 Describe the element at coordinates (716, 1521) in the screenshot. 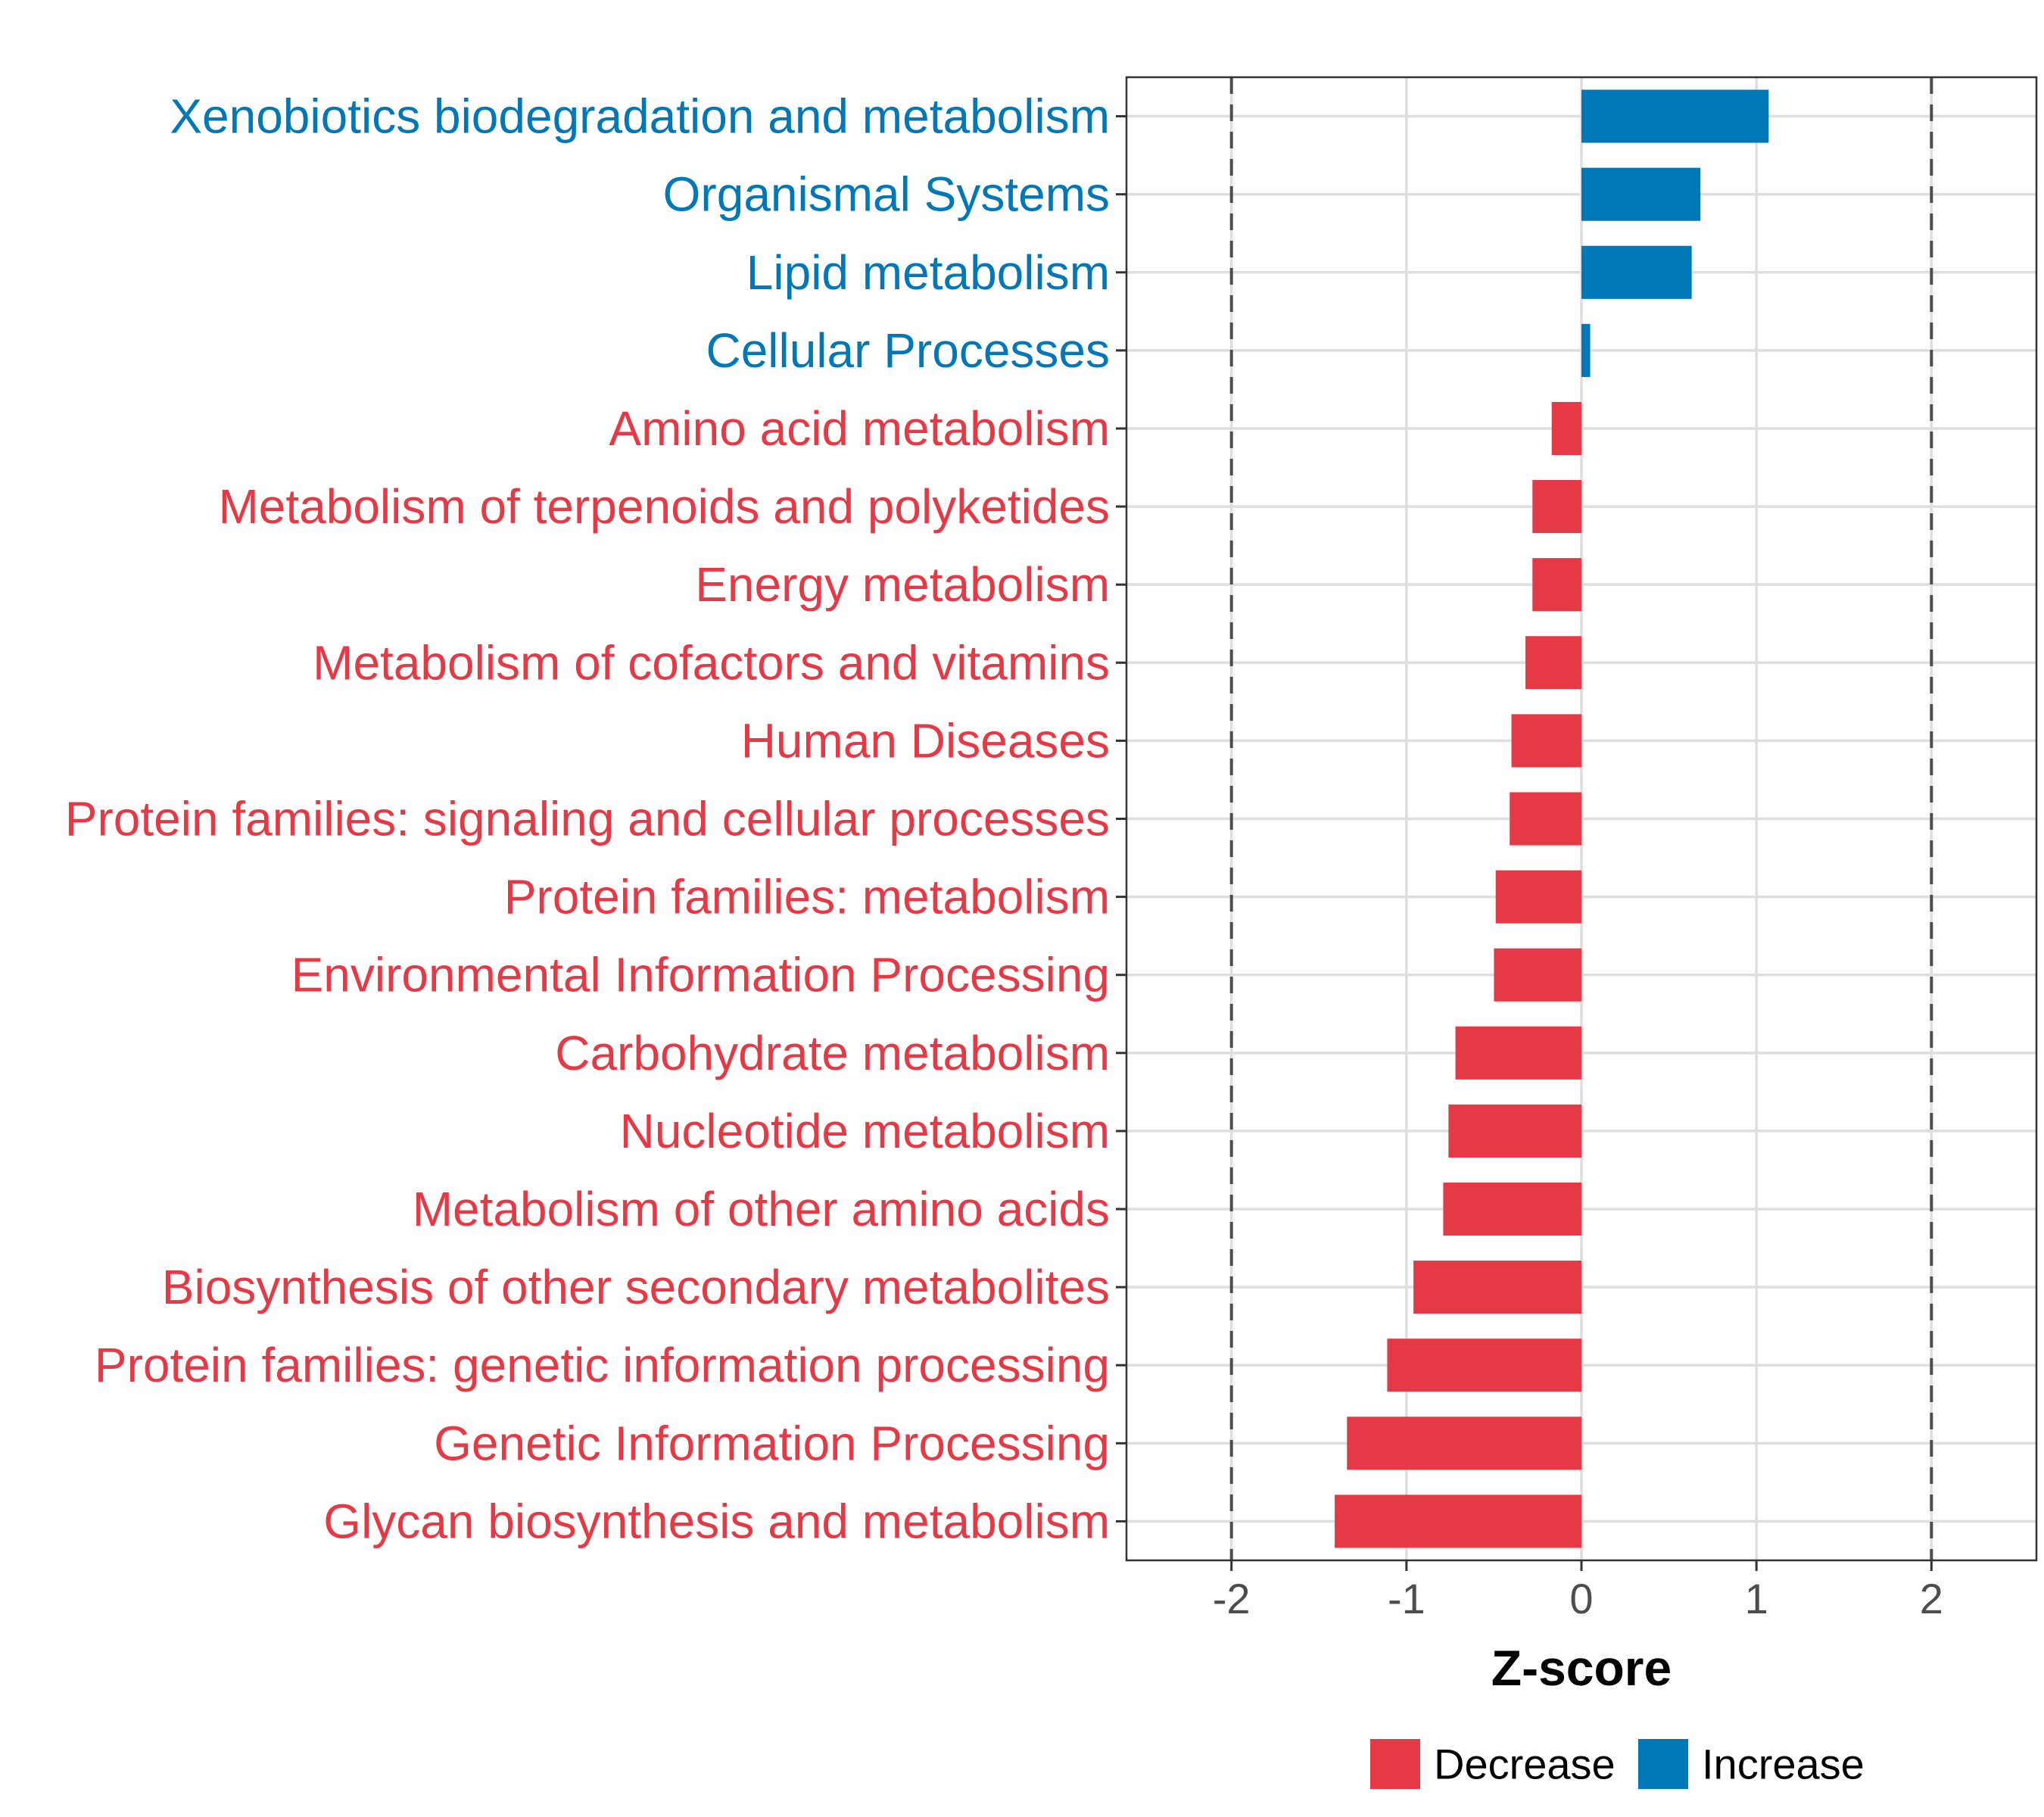

I see `category-label: Glycan biosynthesis and metabolism` at that location.